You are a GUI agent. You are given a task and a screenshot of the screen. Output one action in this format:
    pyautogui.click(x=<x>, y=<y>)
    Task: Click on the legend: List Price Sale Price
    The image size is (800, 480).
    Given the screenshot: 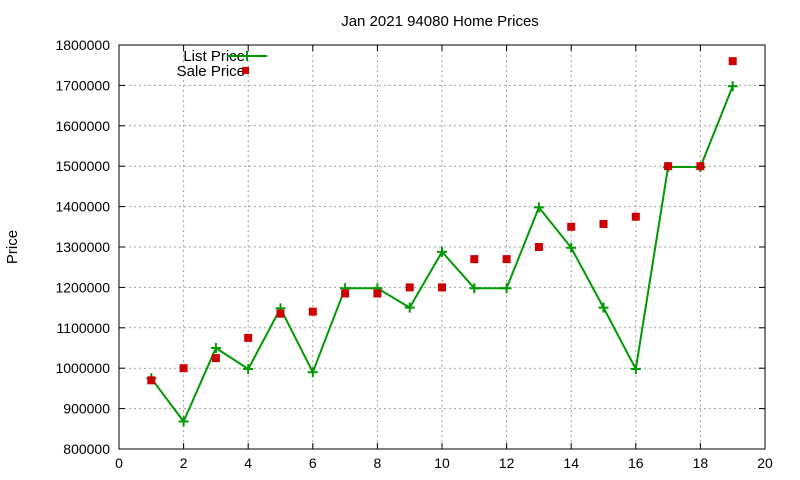 What is the action you would take?
    pyautogui.click(x=222, y=64)
    